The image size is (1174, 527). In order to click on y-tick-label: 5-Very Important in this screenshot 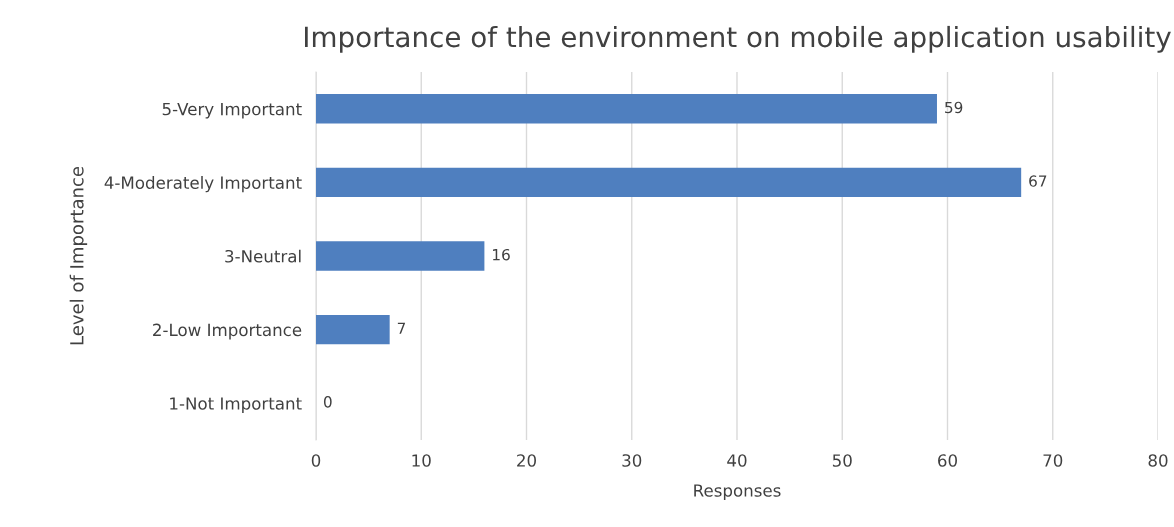, I will do `click(232, 110)`.